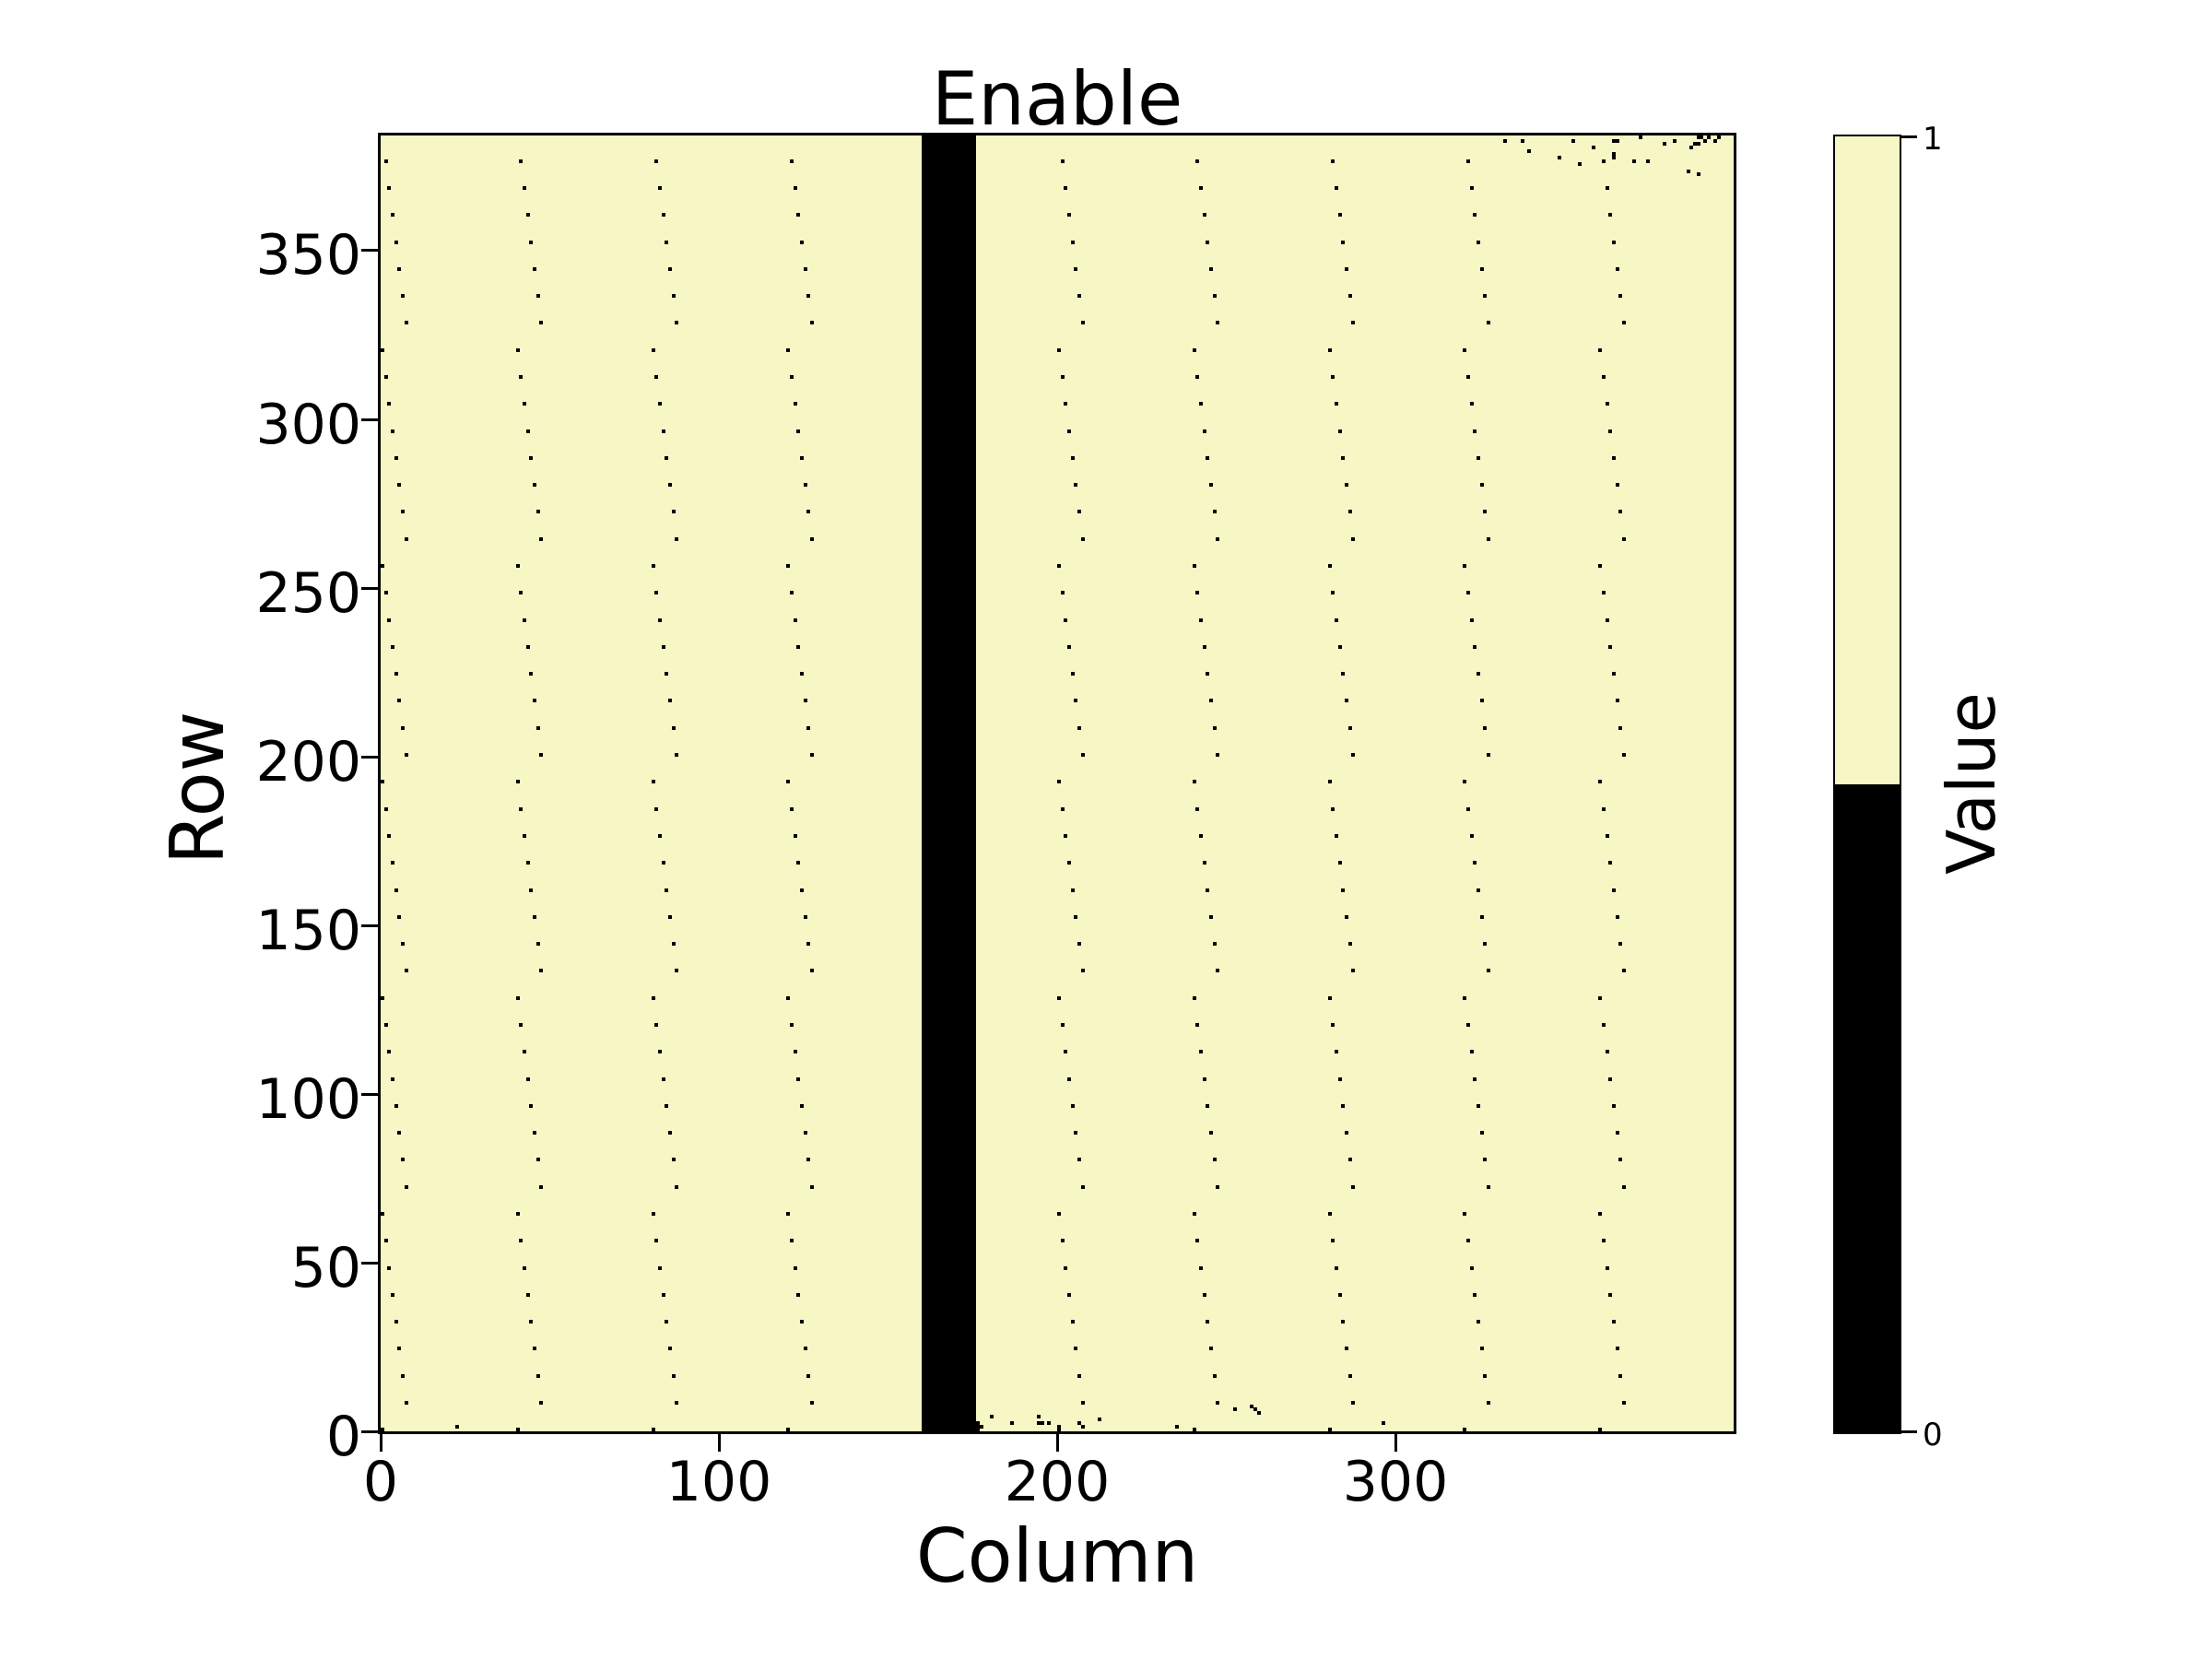 Image resolution: width=2212 pixels, height=1659 pixels. What do you see at coordinates (308, 1099) in the screenshot?
I see `y-tick-label: 100` at bounding box center [308, 1099].